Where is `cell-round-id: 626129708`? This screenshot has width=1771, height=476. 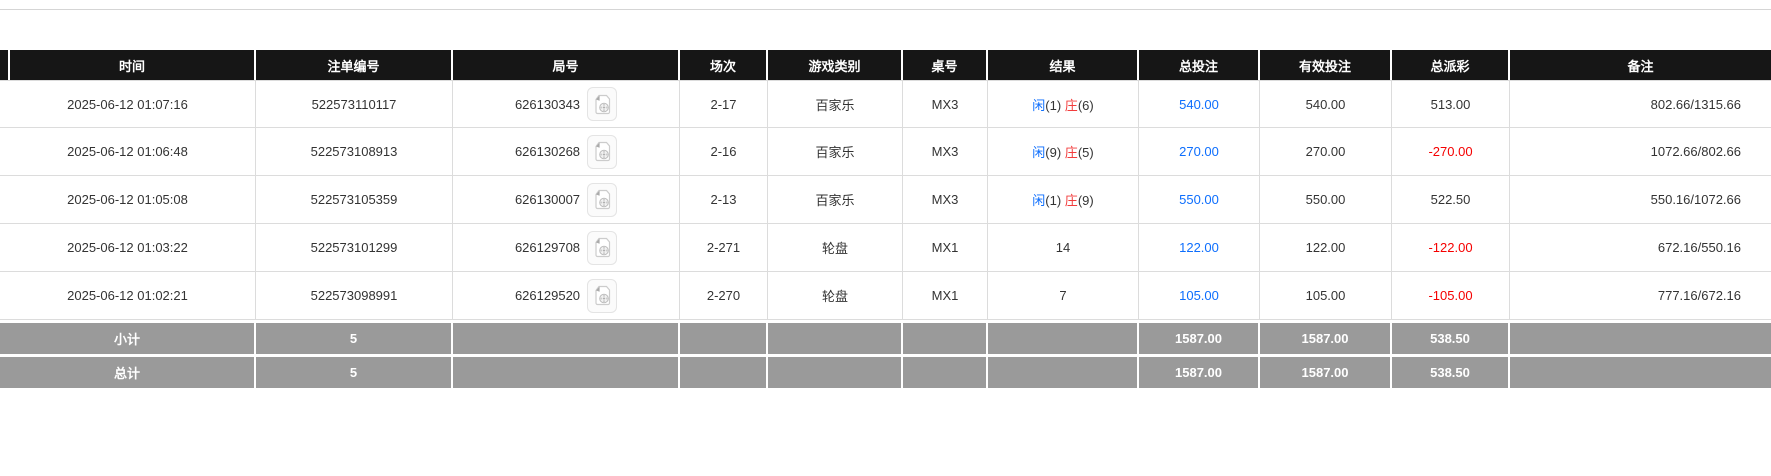
cell-round-id: 626129708 is located at coordinates (566, 248).